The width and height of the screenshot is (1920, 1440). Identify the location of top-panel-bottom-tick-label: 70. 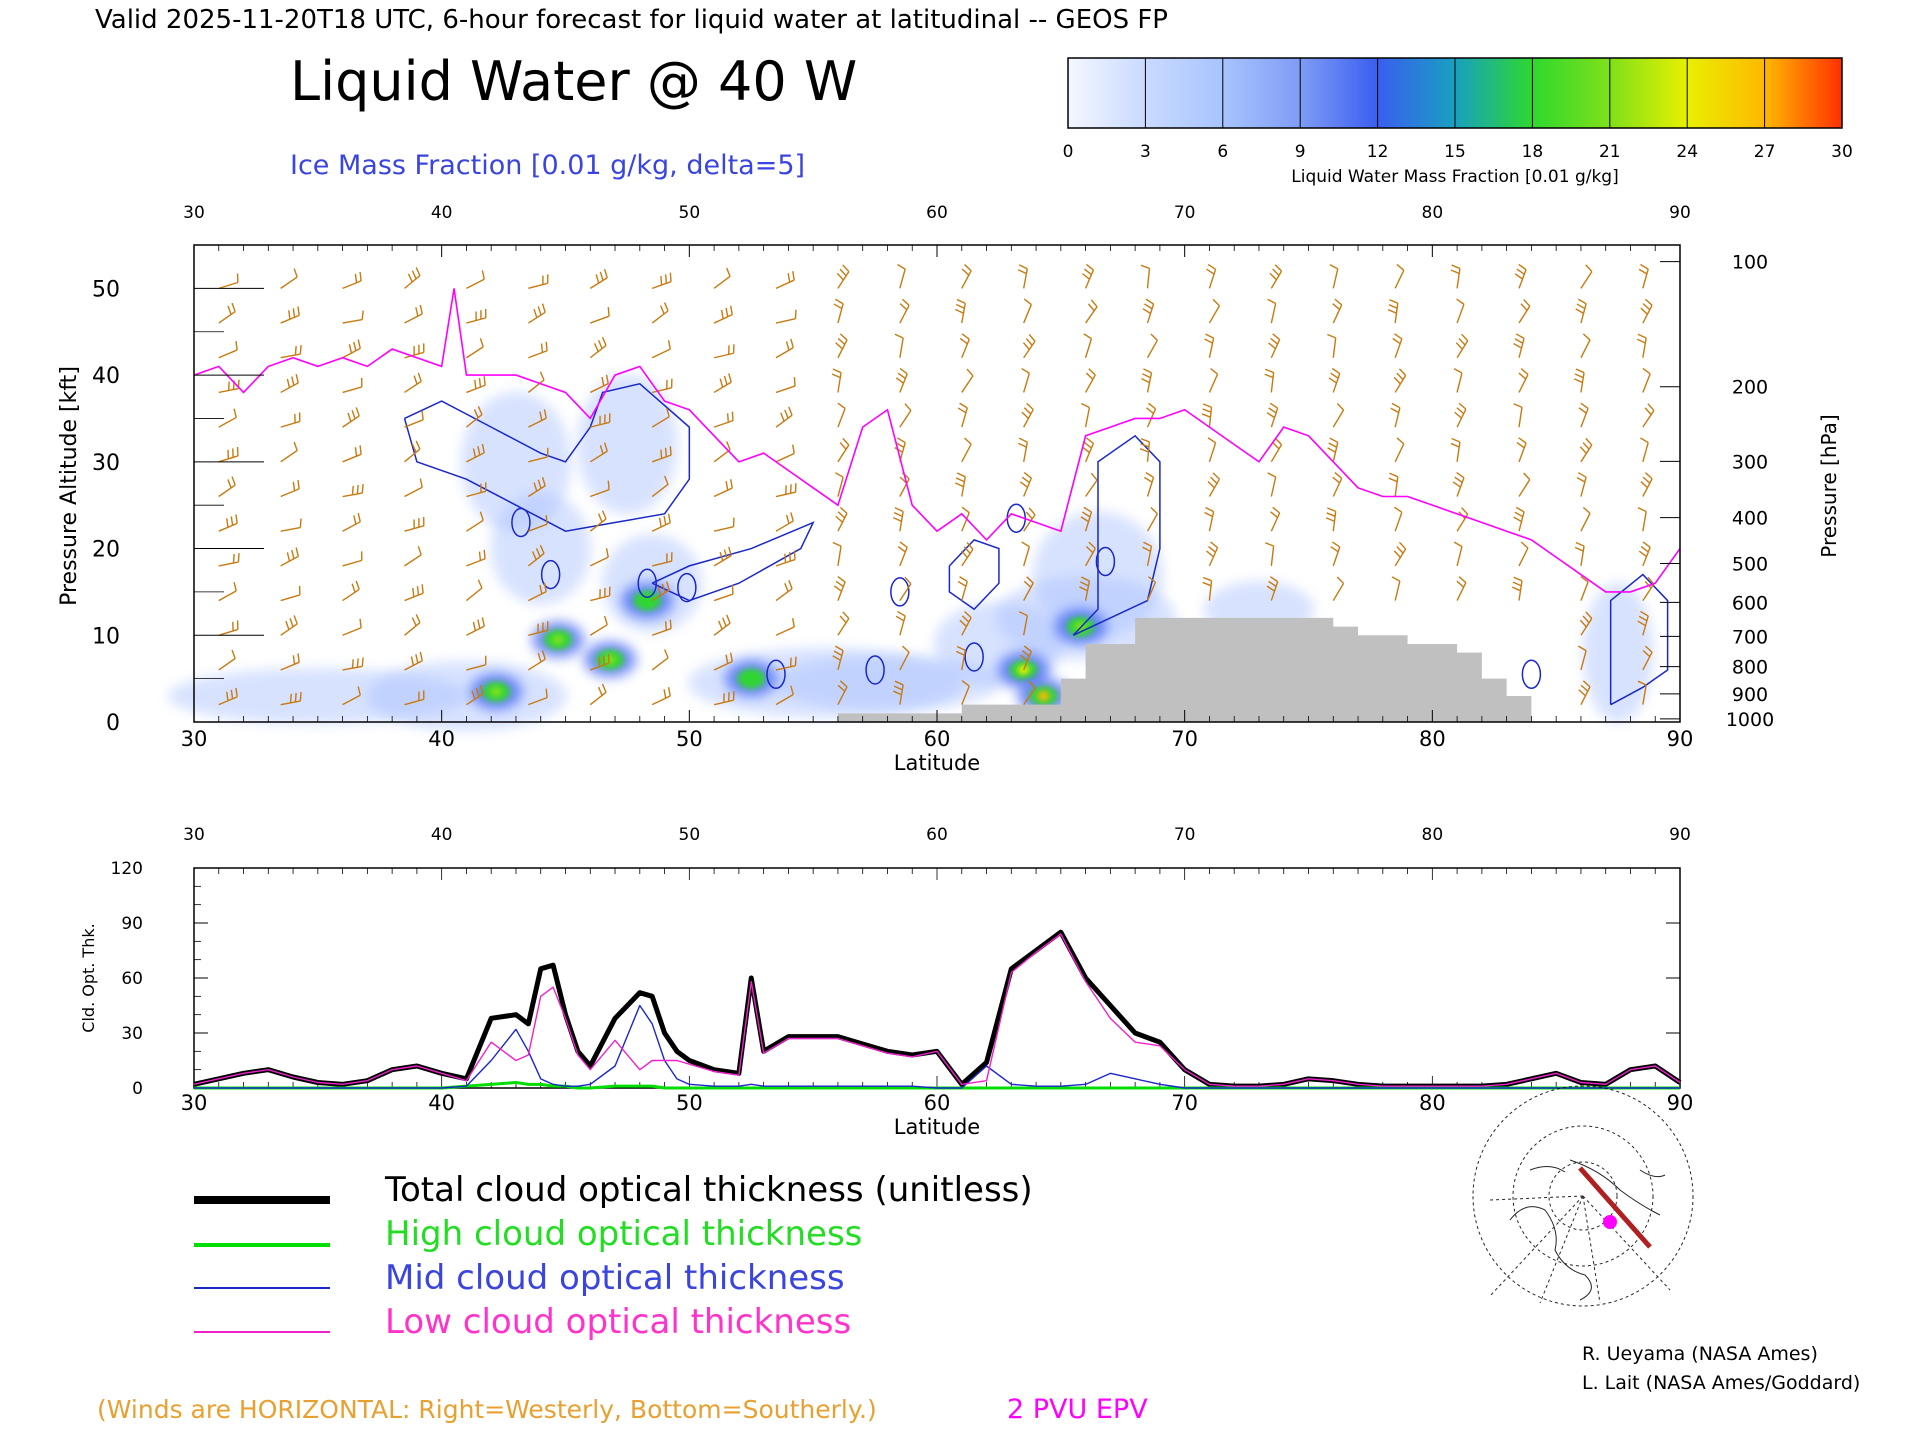
(1184, 739).